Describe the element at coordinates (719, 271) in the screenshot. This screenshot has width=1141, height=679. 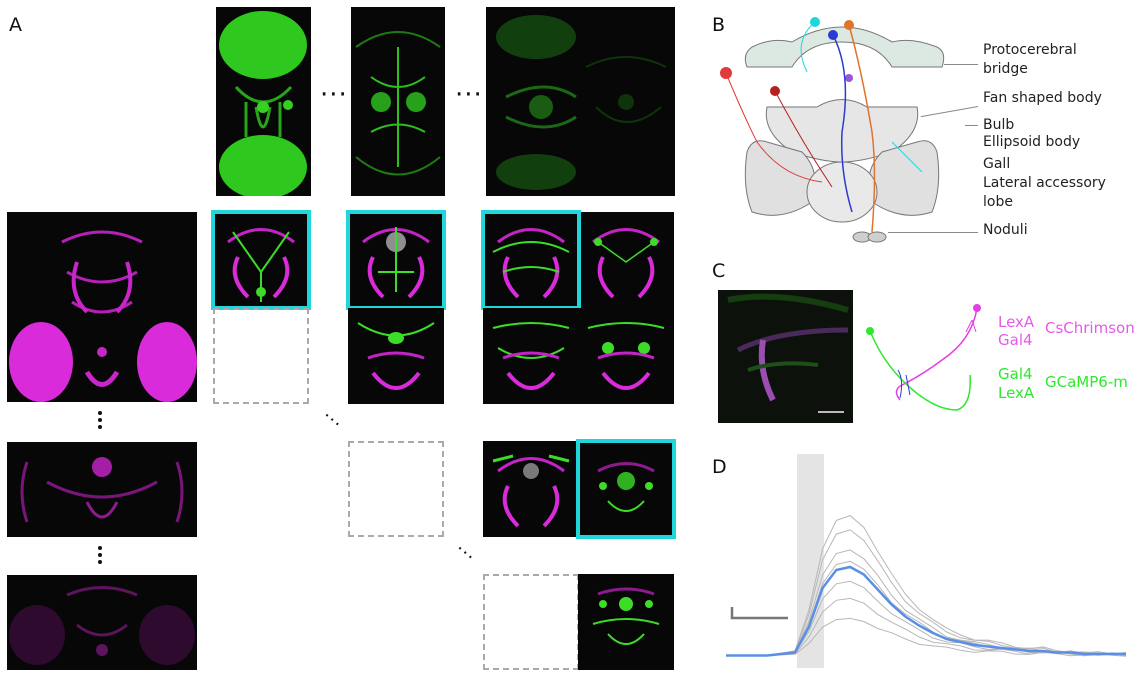
I see `panel-c-label: C` at that location.